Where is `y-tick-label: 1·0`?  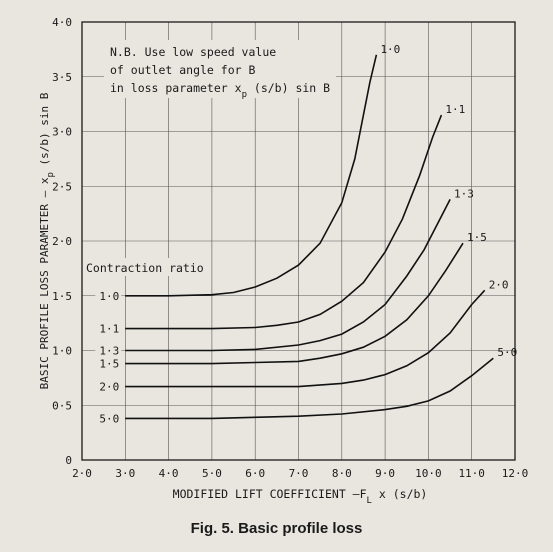 y-tick-label: 1·0 is located at coordinates (62, 351).